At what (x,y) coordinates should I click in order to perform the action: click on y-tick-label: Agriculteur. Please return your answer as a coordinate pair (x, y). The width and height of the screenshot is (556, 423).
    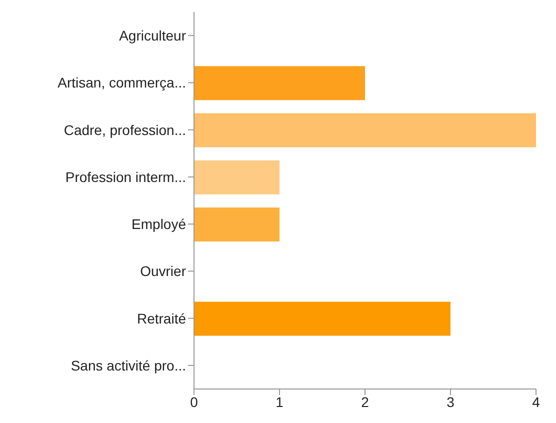
    Looking at the image, I should click on (152, 36).